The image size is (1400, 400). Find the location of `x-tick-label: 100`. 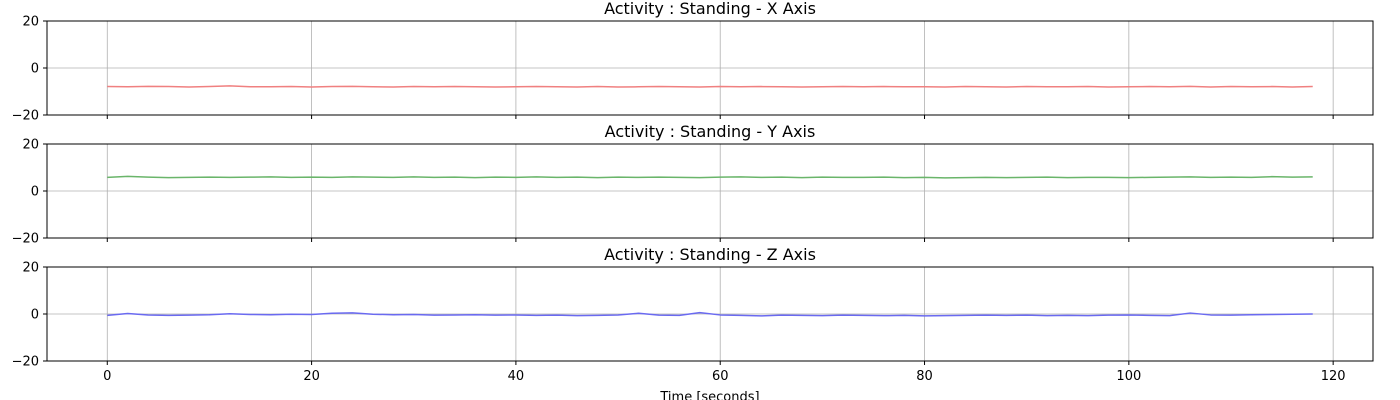

x-tick-label: 100 is located at coordinates (1128, 376).